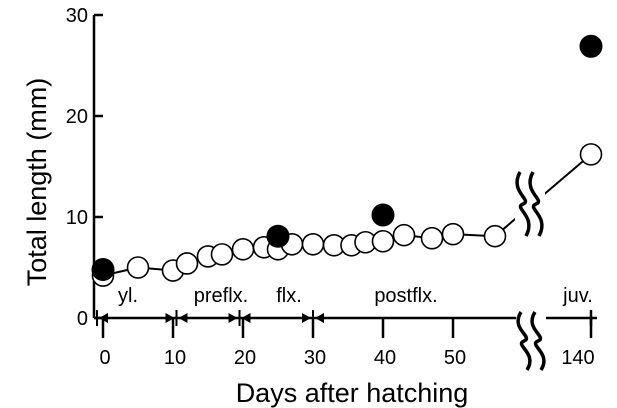 This screenshot has width=617, height=408. Describe the element at coordinates (385, 358) in the screenshot. I see `x-tick-label: 40` at that location.